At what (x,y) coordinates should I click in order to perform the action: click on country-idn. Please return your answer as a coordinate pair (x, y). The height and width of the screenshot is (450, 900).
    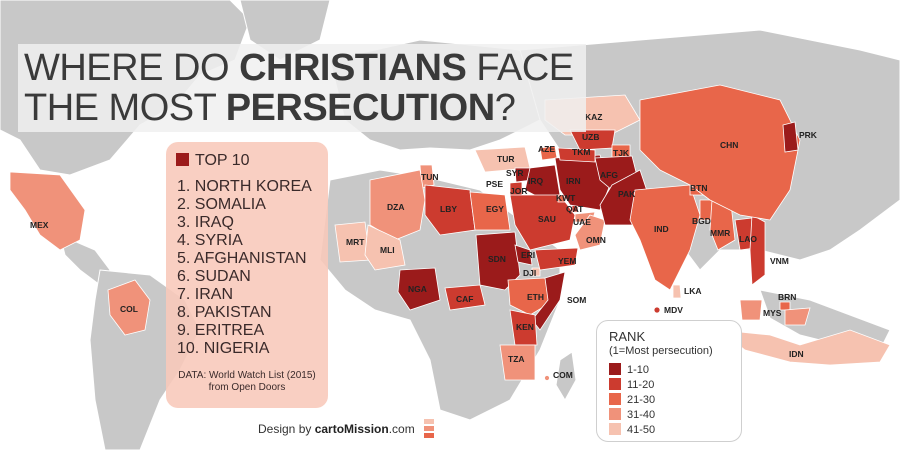
    Looking at the image, I should click on (804, 347).